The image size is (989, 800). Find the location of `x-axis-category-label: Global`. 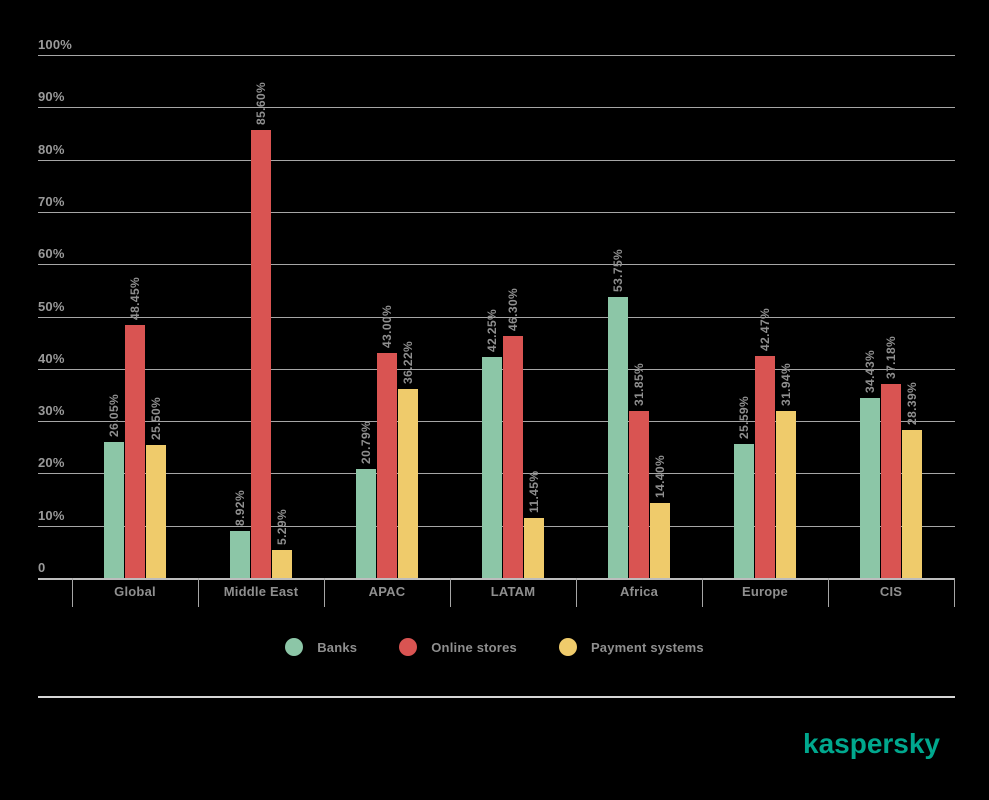

x-axis-category-label: Global is located at coordinates (135, 591).